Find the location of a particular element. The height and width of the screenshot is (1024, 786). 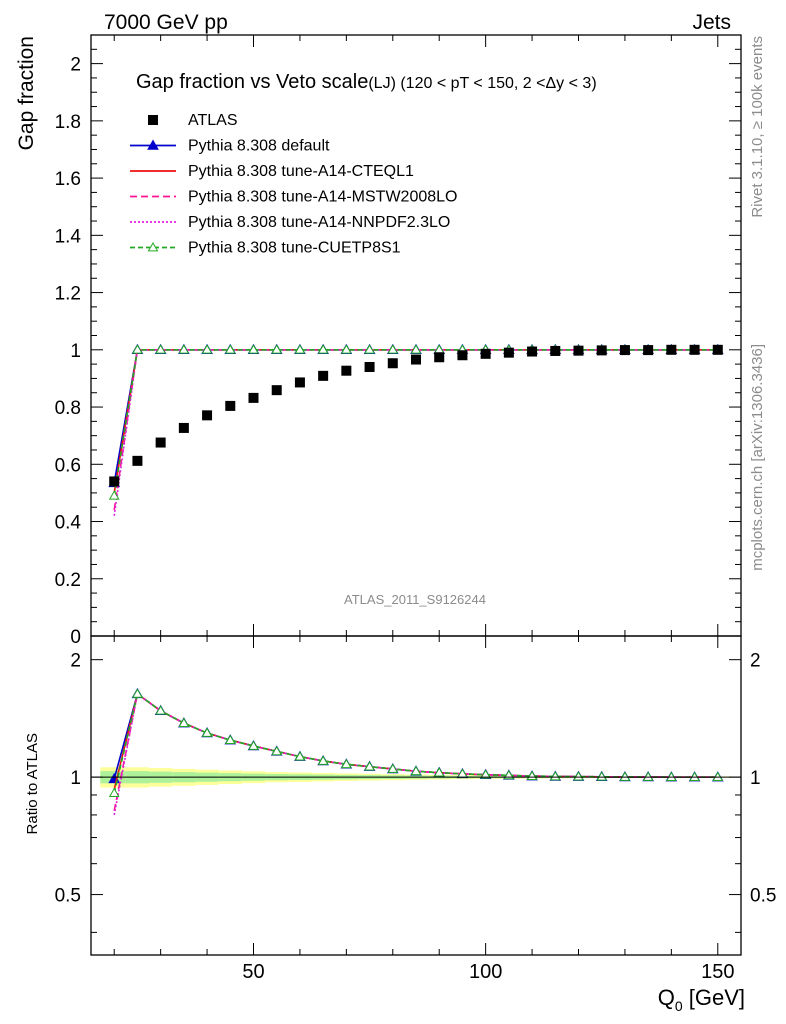

x-axis-title: Q0 [GeV] is located at coordinates (701, 999).